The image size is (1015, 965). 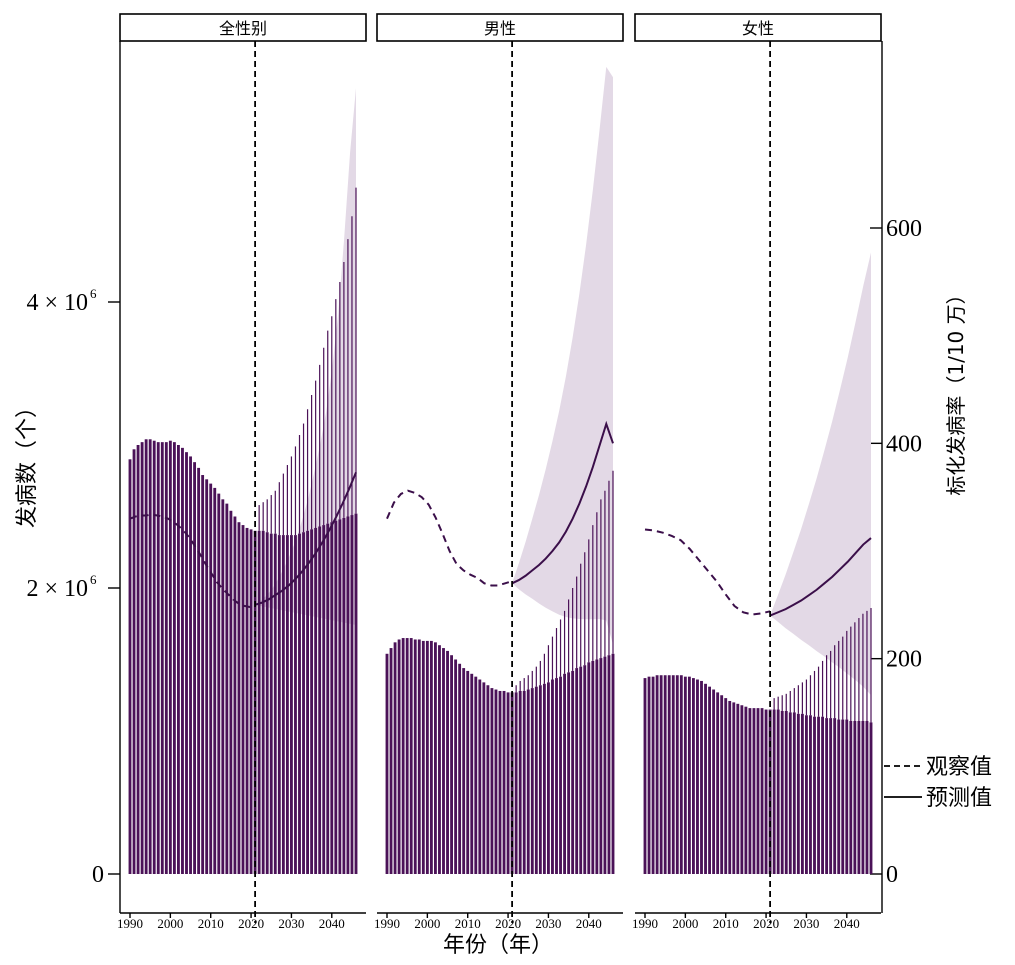 I want to click on rate-line-observed, so click(x=192, y=561).